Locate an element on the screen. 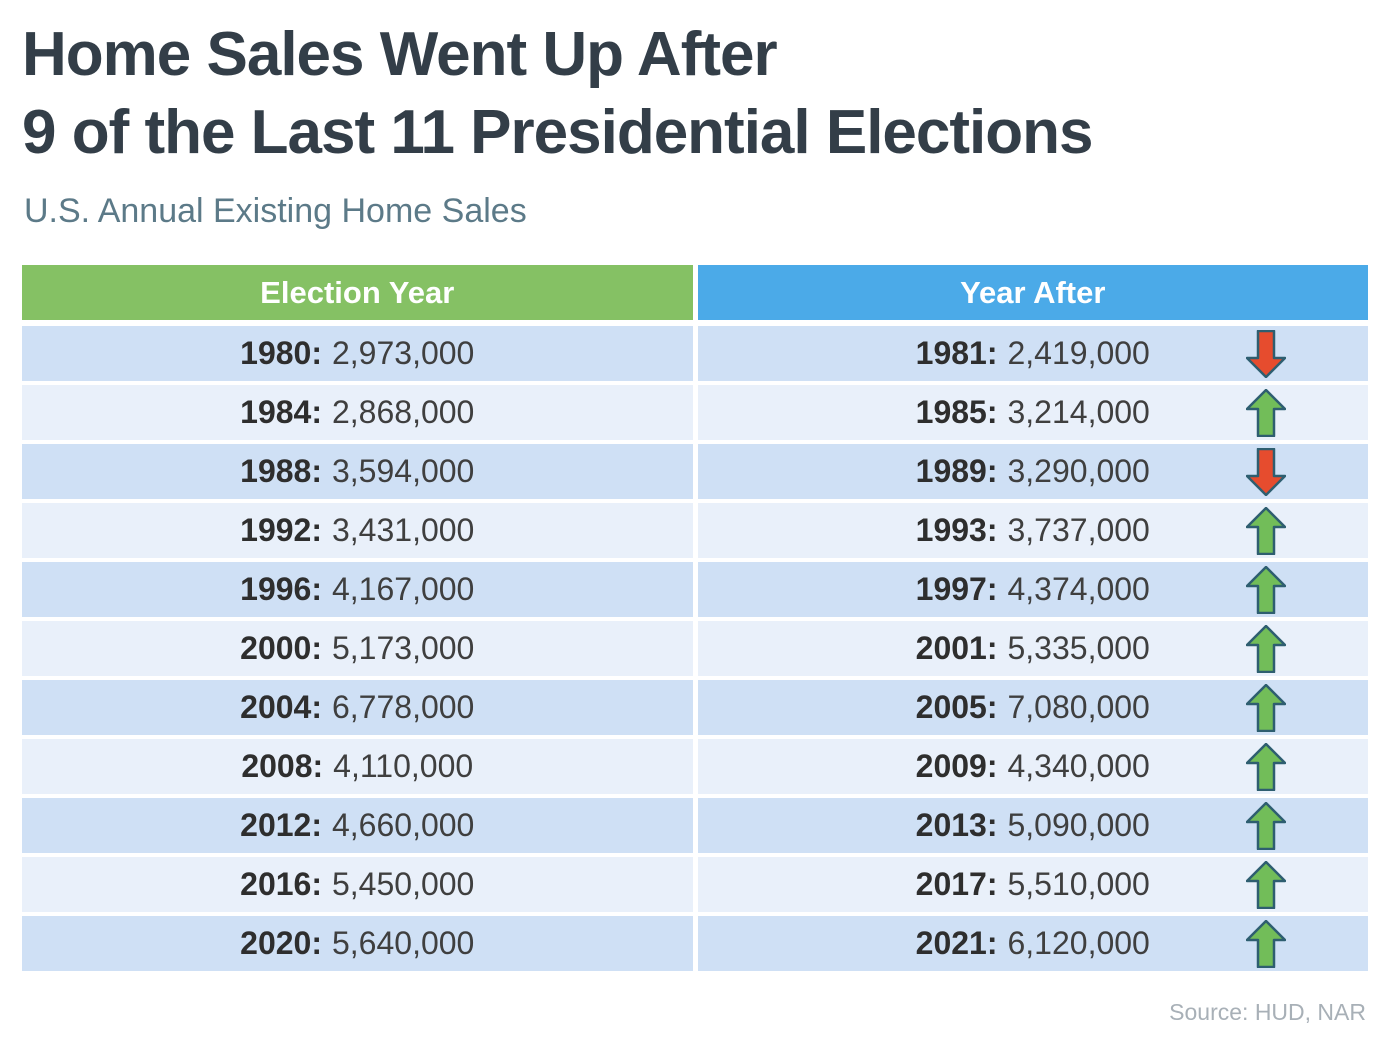  cell-election-year: 2020: 5,640,000 is located at coordinates (357, 943).